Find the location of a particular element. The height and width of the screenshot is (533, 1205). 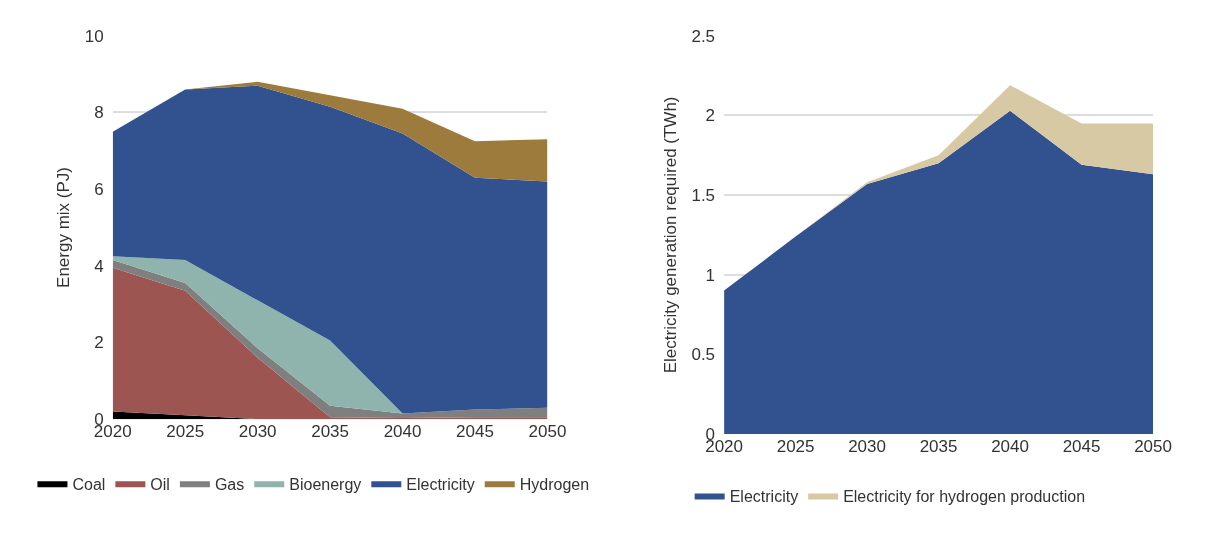

y-tick-label: 0.5 is located at coordinates (703, 355).